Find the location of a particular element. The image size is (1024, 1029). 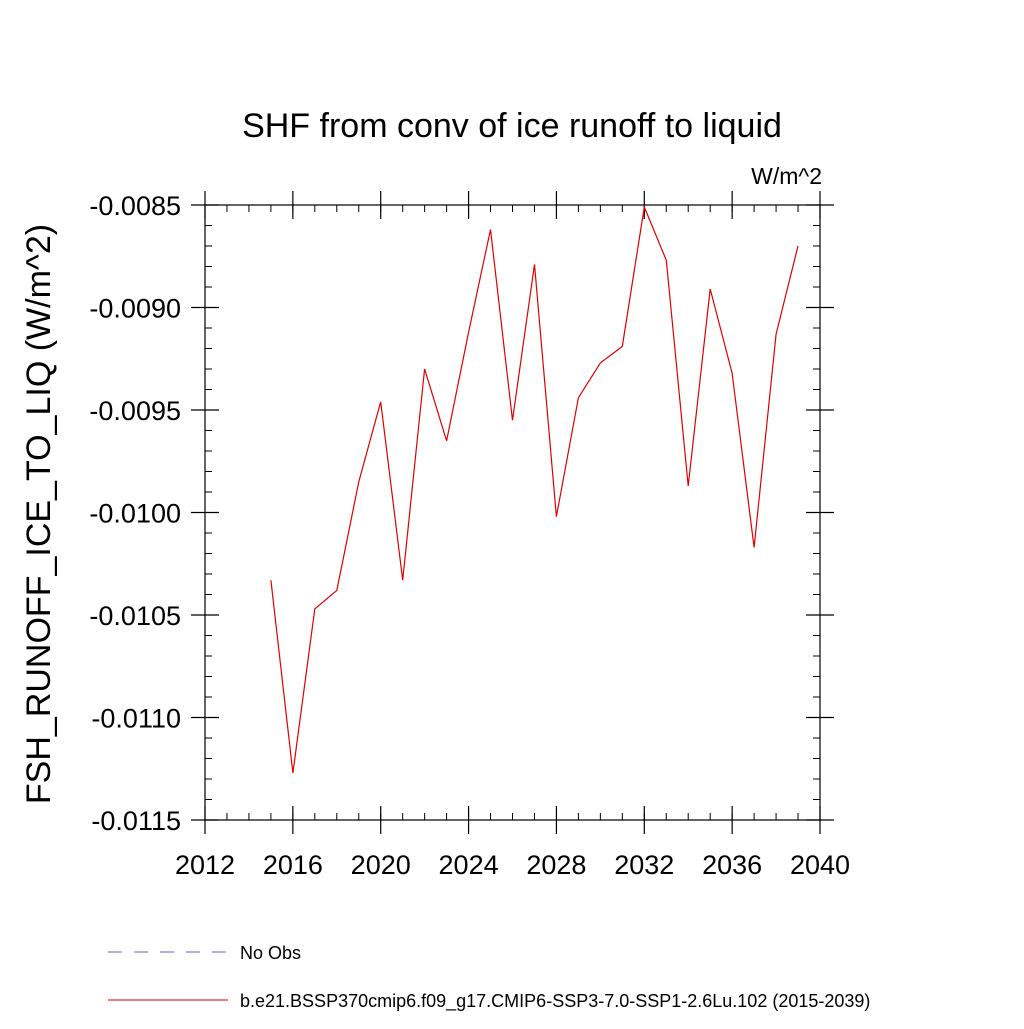

x-tick-label: 2028 is located at coordinates (556, 865).